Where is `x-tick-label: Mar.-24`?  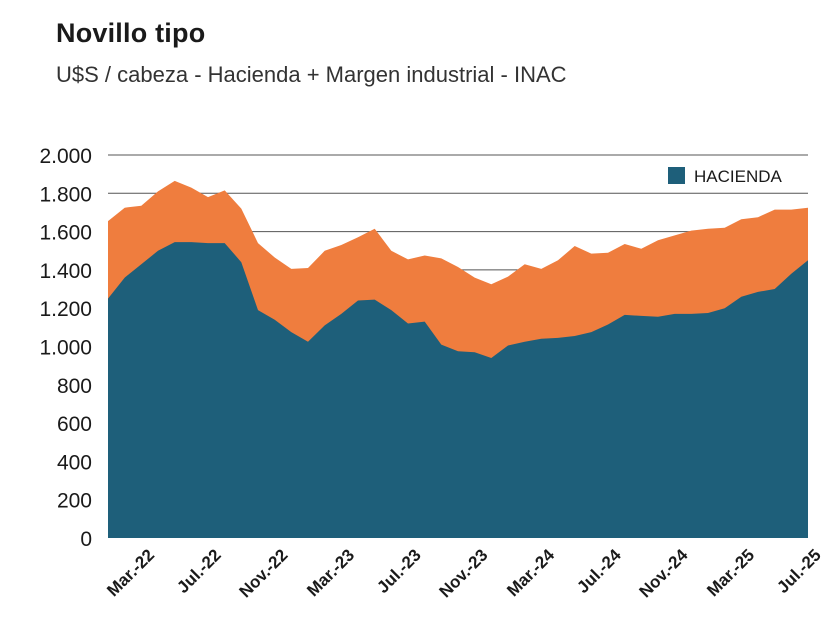 x-tick-label: Mar.-24 is located at coordinates (530, 572).